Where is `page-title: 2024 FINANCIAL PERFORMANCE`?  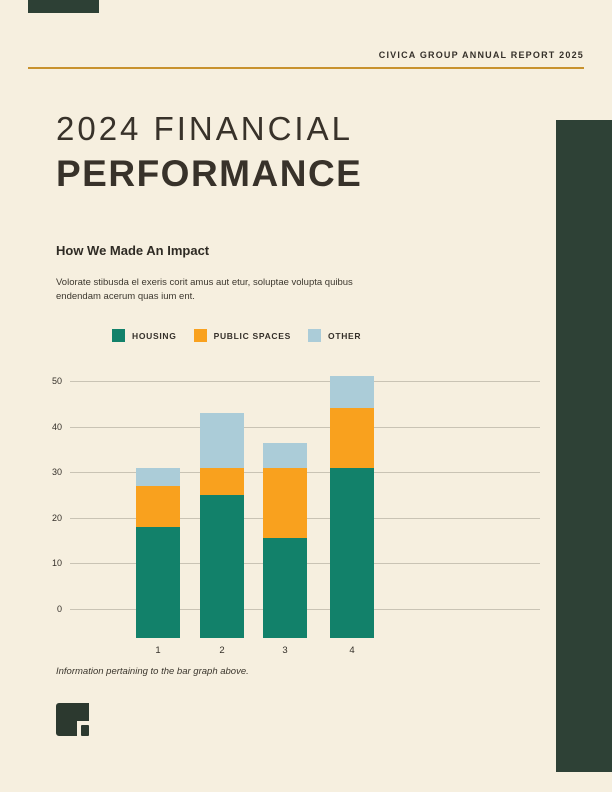 page-title: 2024 FINANCIAL PERFORMANCE is located at coordinates (209, 152).